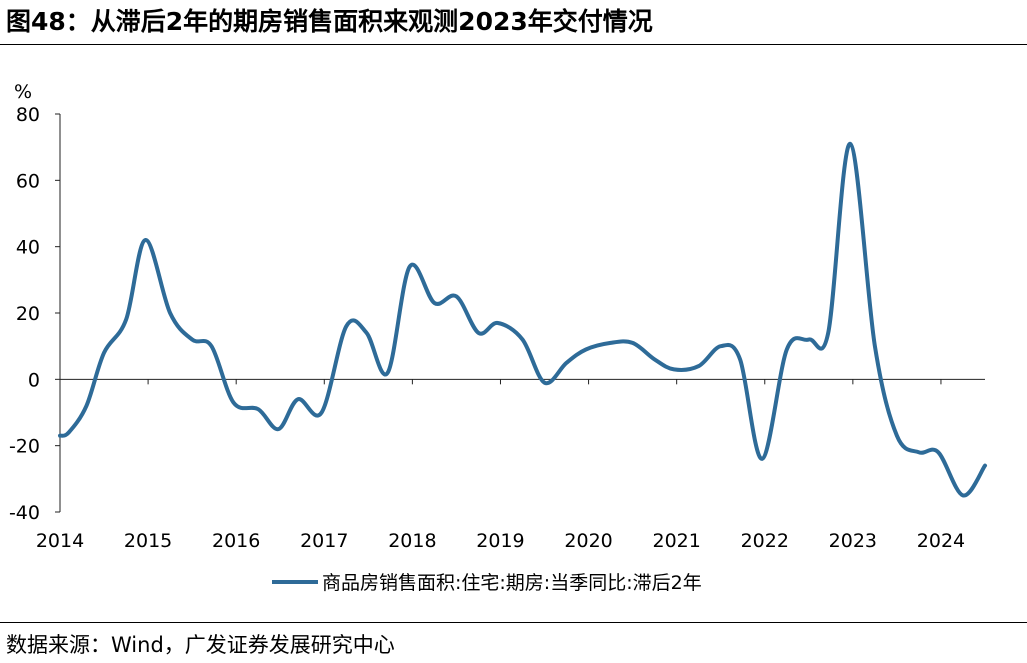  I want to click on y-tick-label: 40, so click(28, 248).